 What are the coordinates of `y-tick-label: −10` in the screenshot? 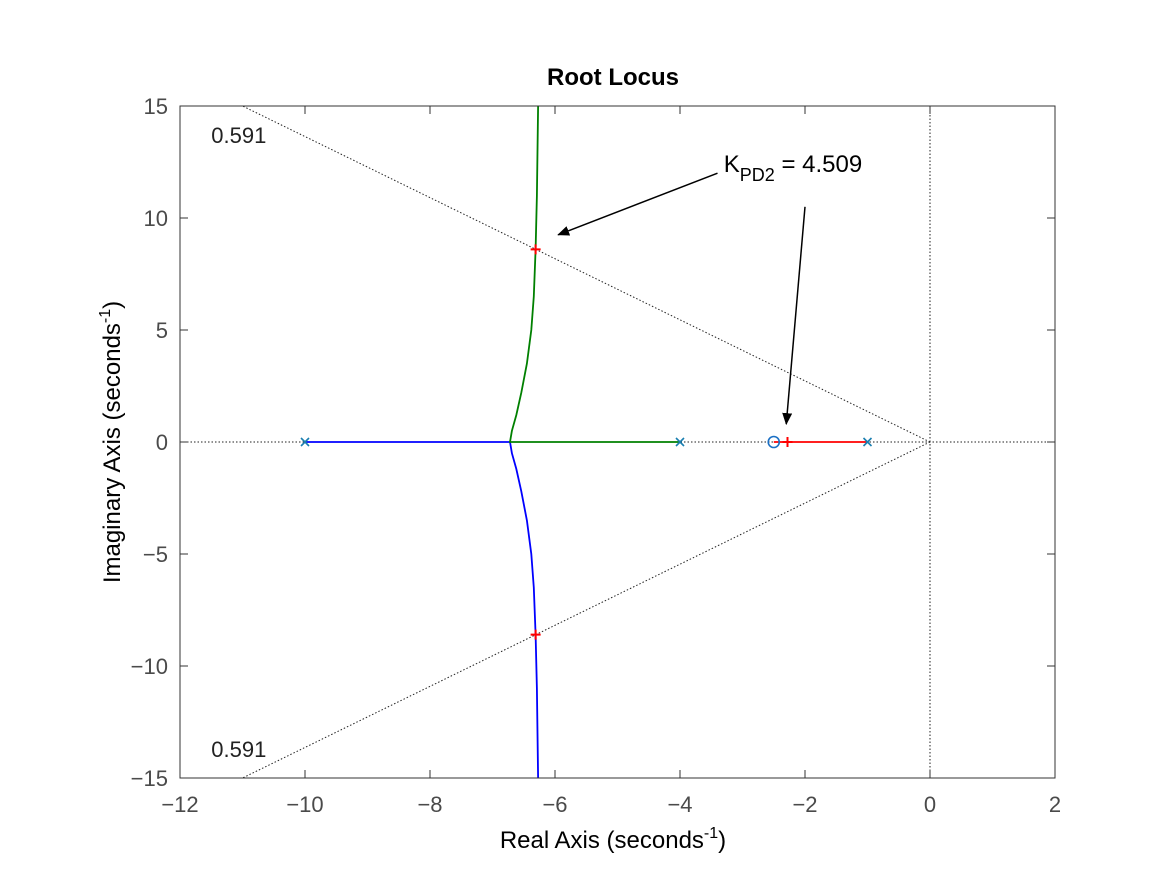 It's located at (149, 666).